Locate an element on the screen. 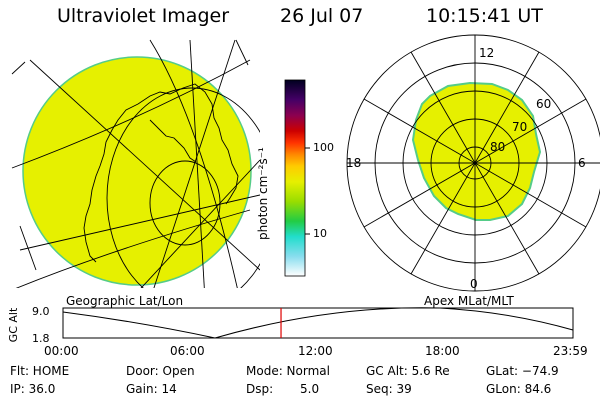 Image resolution: width=600 pixels, height=400 pixels. altitude-curve is located at coordinates (318, 323).